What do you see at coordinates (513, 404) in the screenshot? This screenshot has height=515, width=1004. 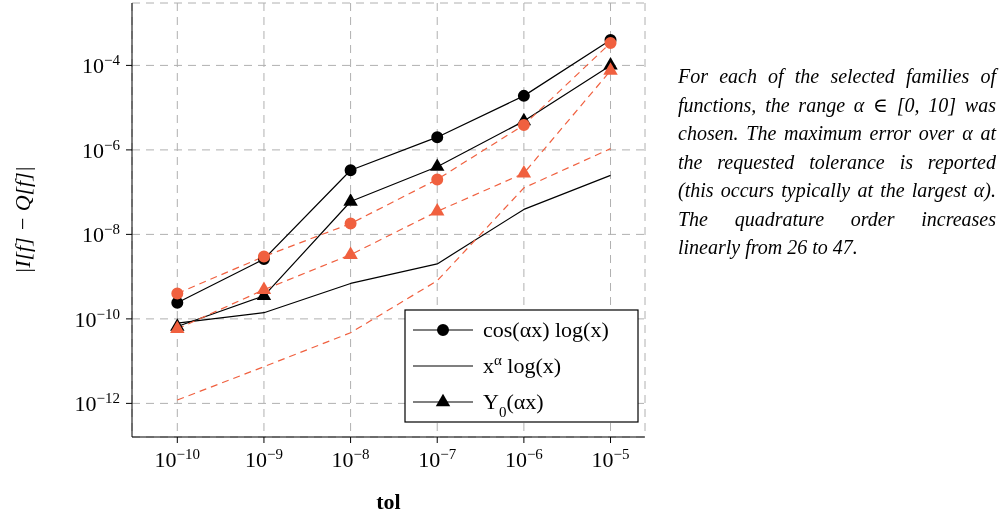 I see `legend-label: Y$_{0}$(αx)` at bounding box center [513, 404].